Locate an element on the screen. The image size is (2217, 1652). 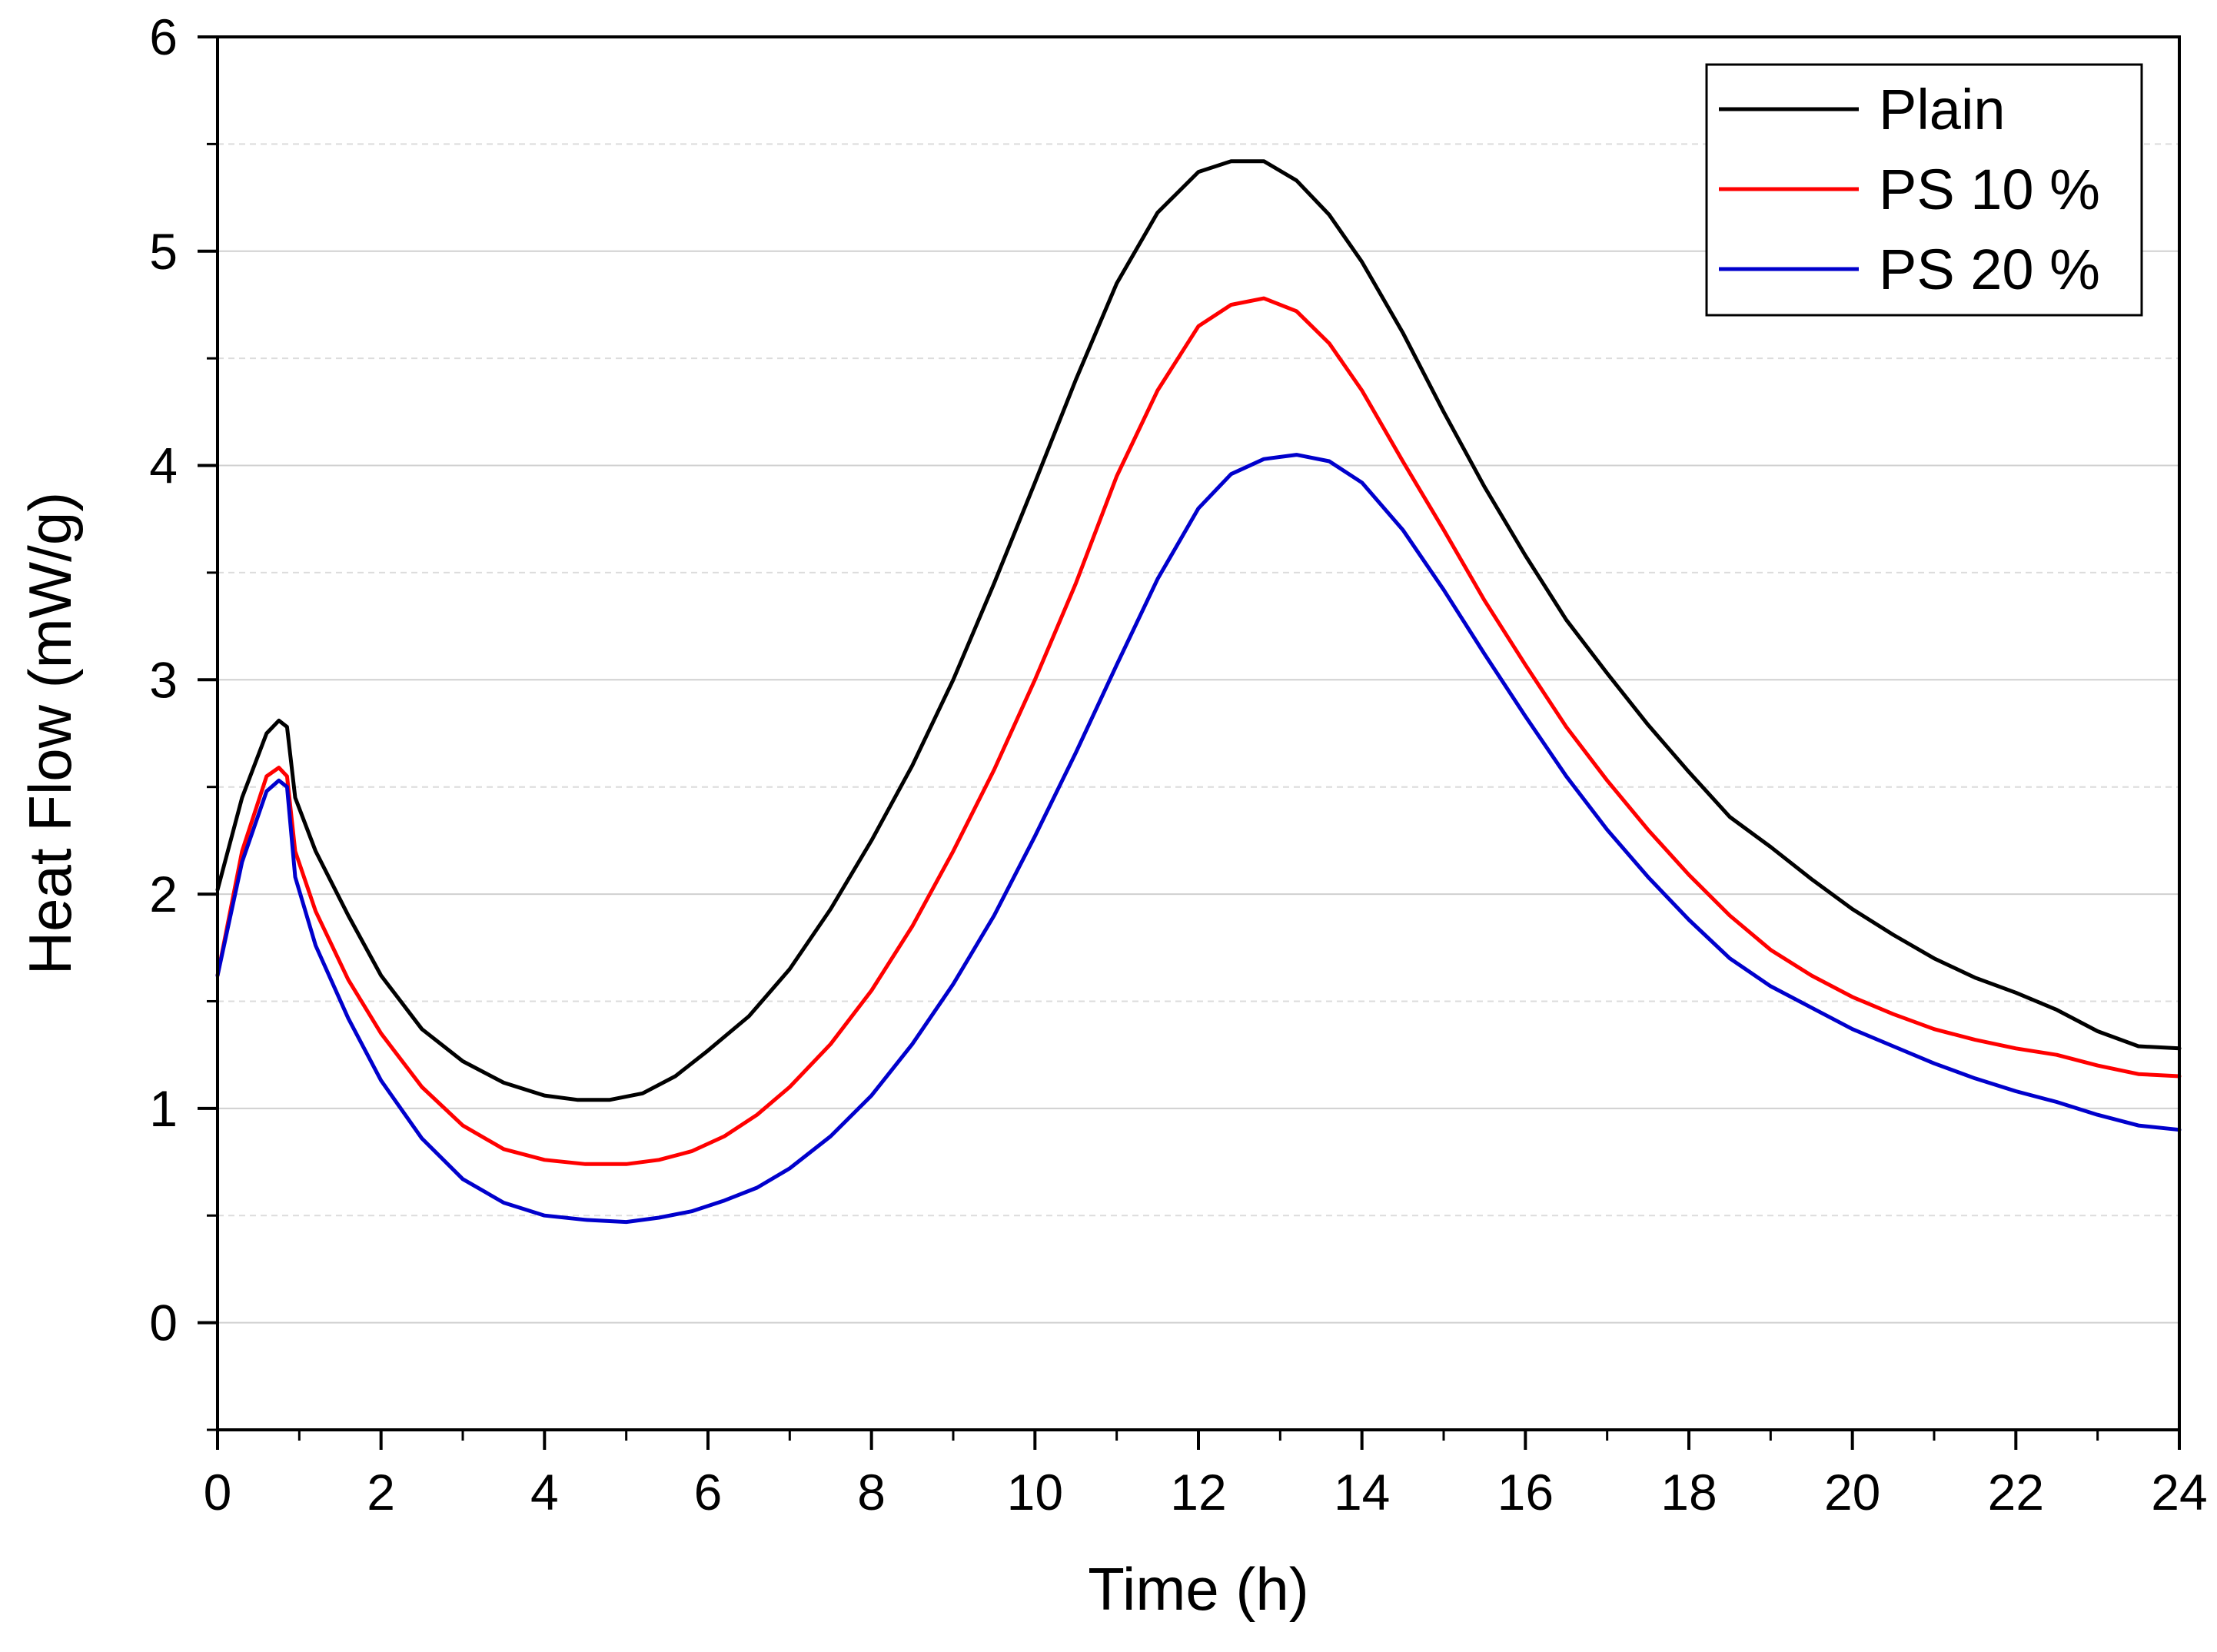
y-tick-label: 3 is located at coordinates (163, 679).